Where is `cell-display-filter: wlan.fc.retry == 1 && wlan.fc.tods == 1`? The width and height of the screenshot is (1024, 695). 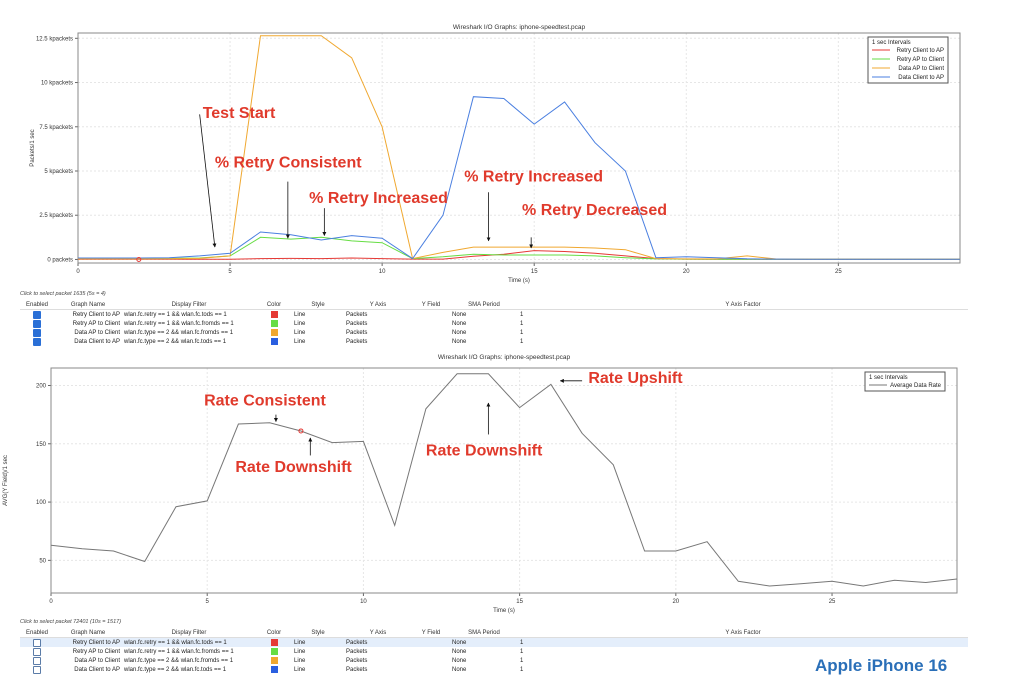
cell-display-filter: wlan.fc.retry == 1 && wlan.fc.tods == 1 is located at coordinates (175, 314).